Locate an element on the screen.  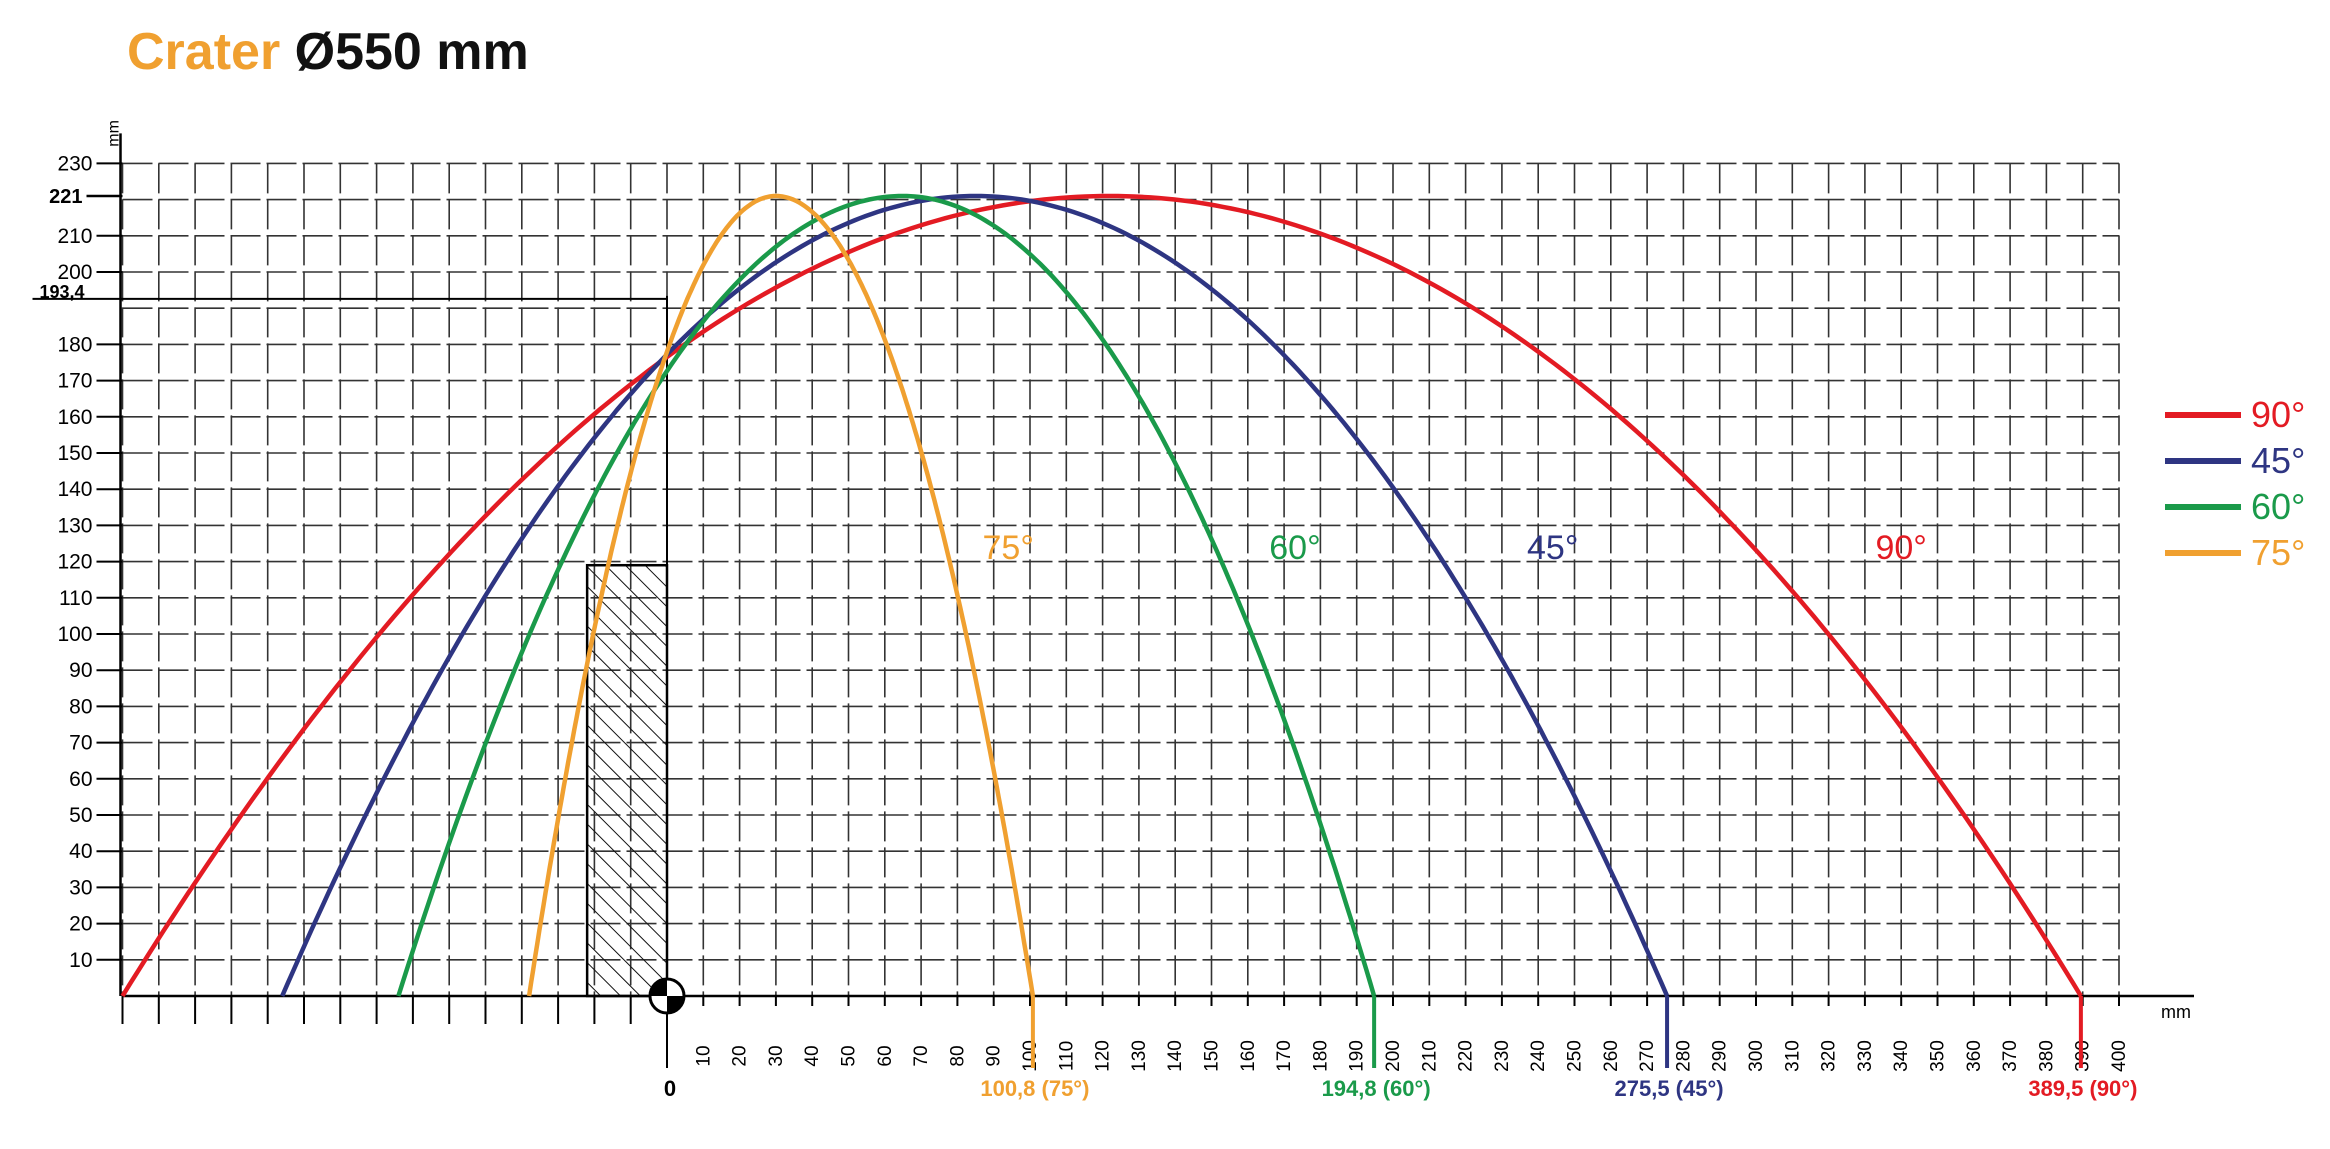
chart-title: Crater Ø550 mm is located at coordinates (328, 52).